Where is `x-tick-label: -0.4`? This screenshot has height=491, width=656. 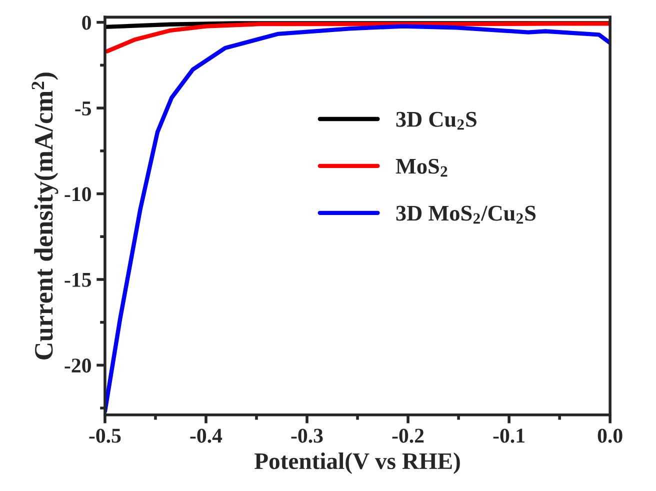
x-tick-label: -0.4 is located at coordinates (206, 435).